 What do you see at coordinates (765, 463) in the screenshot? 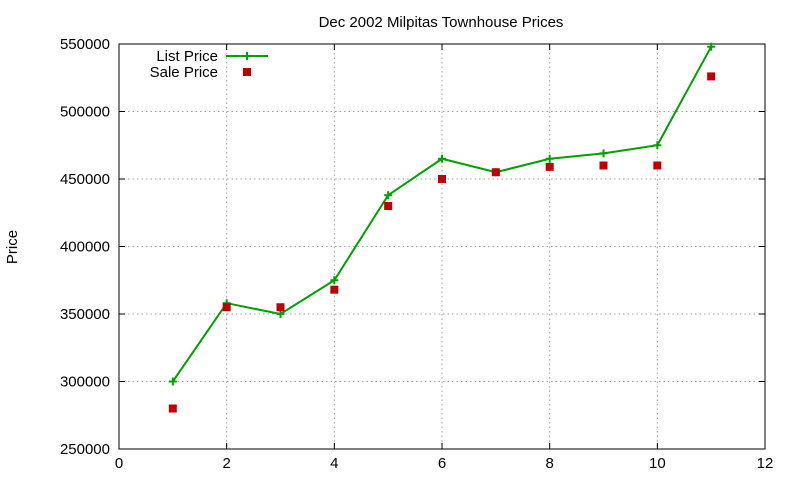
I see `x-tick-label: 12` at bounding box center [765, 463].